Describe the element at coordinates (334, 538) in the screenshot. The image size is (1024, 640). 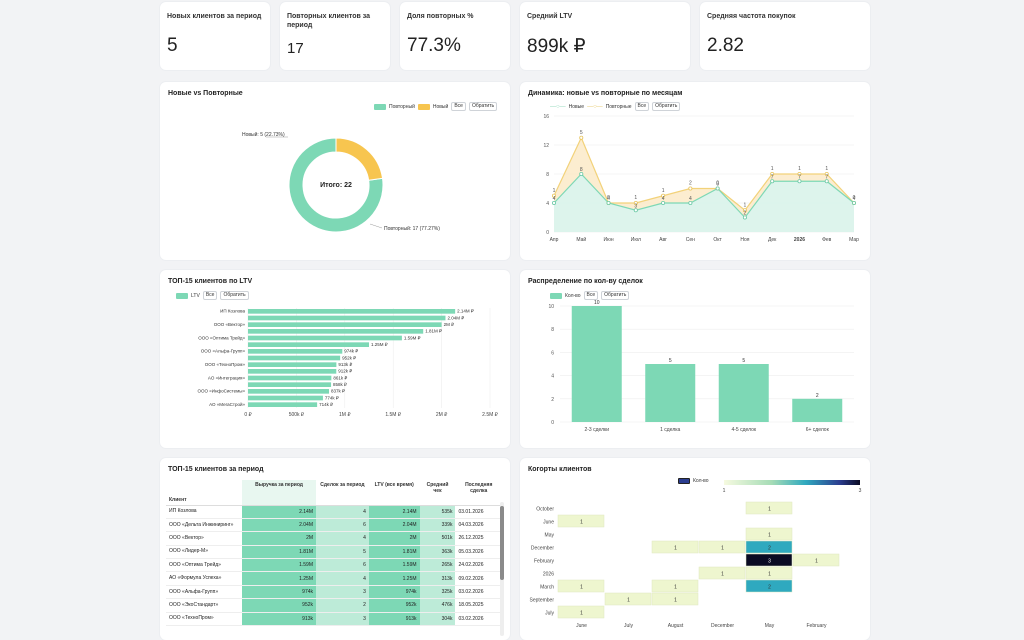
I see `table-row: ООО «Вектор» 2M 4 2M 501k 26.12.2025` at that location.